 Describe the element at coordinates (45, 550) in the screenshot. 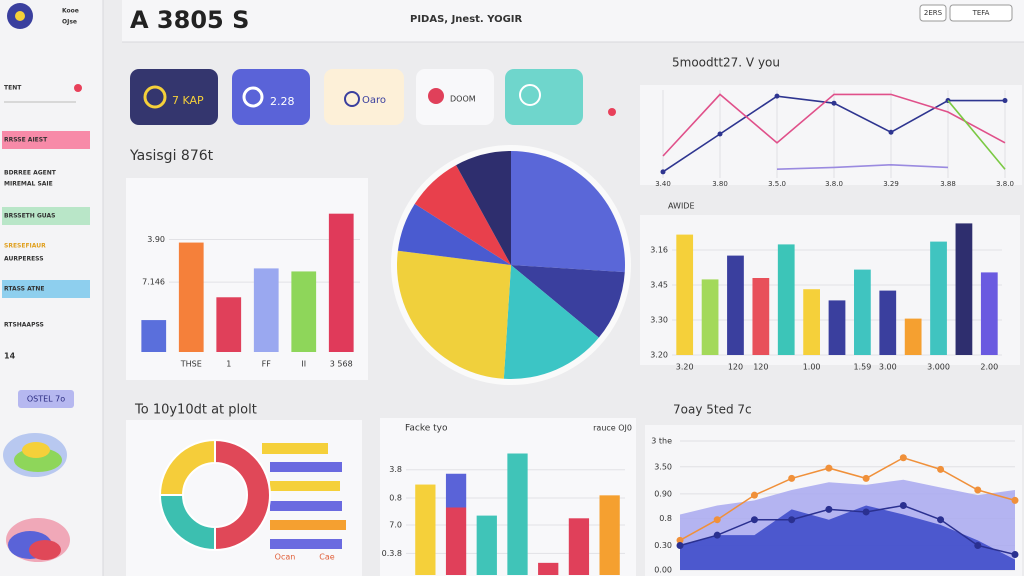

I see `icon` at that location.